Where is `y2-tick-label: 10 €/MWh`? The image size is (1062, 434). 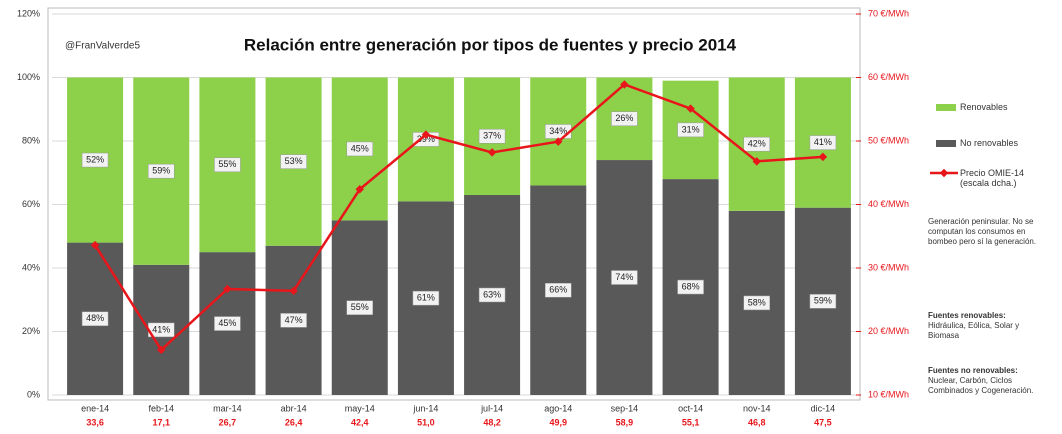
y2-tick-label: 10 €/MWh is located at coordinates (888, 394).